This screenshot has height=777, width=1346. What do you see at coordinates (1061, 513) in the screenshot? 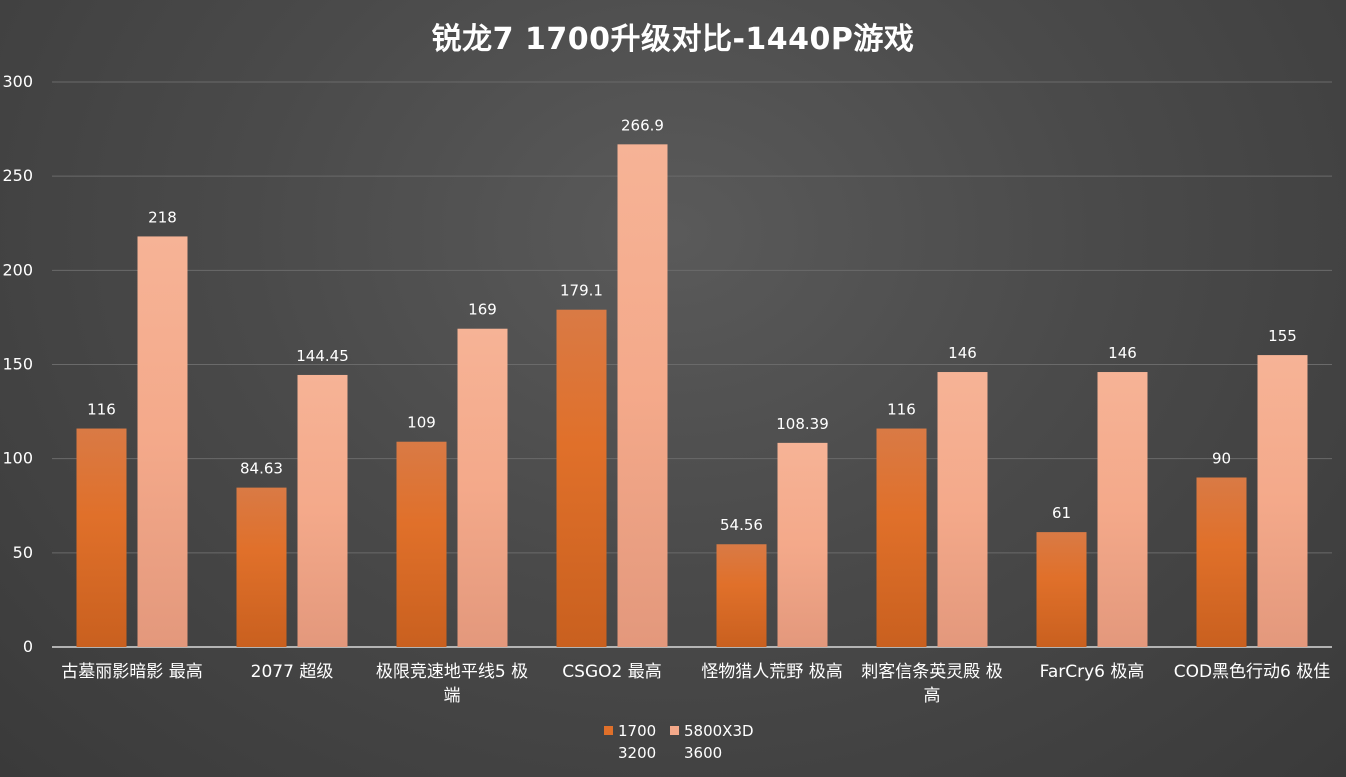
I see `data-label: 61` at bounding box center [1061, 513].